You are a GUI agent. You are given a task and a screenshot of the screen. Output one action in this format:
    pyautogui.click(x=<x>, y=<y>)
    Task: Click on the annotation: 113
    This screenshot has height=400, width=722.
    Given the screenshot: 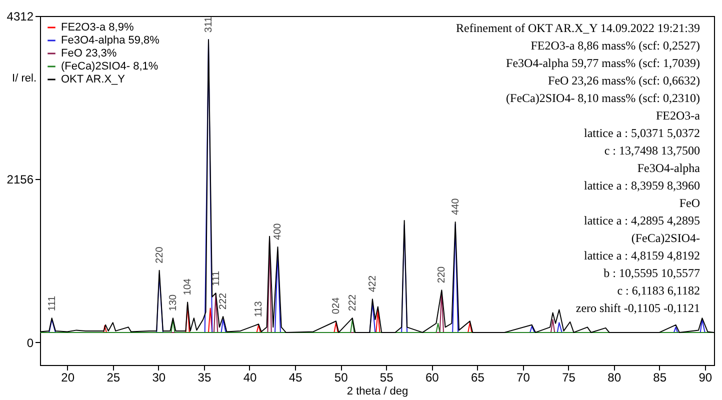 What is the action you would take?
    pyautogui.click(x=259, y=309)
    